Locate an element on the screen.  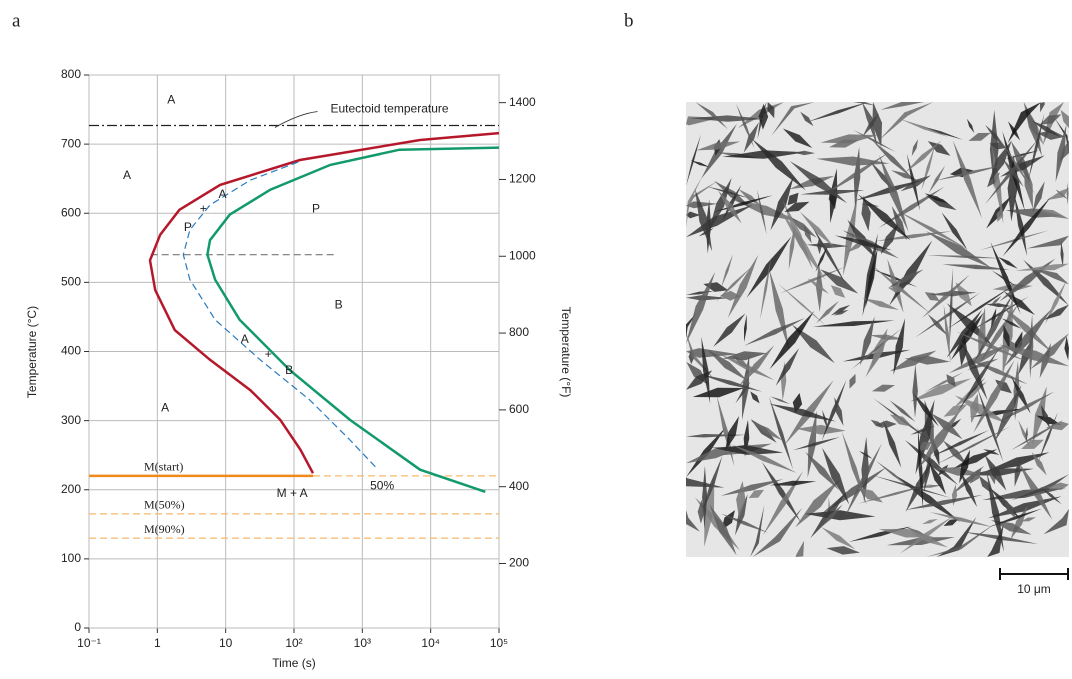
y-tick-label: 600 is located at coordinates (71, 212).